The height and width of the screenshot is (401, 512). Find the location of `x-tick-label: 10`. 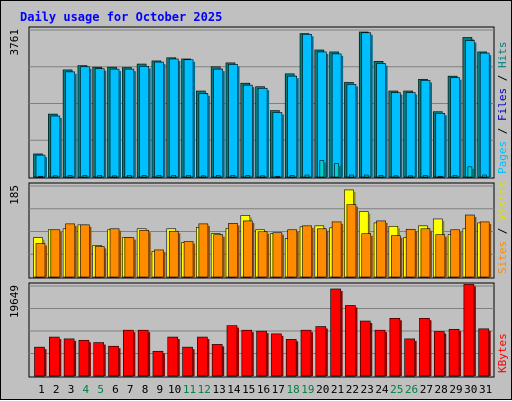

x-tick-label: 10 is located at coordinates (174, 389).